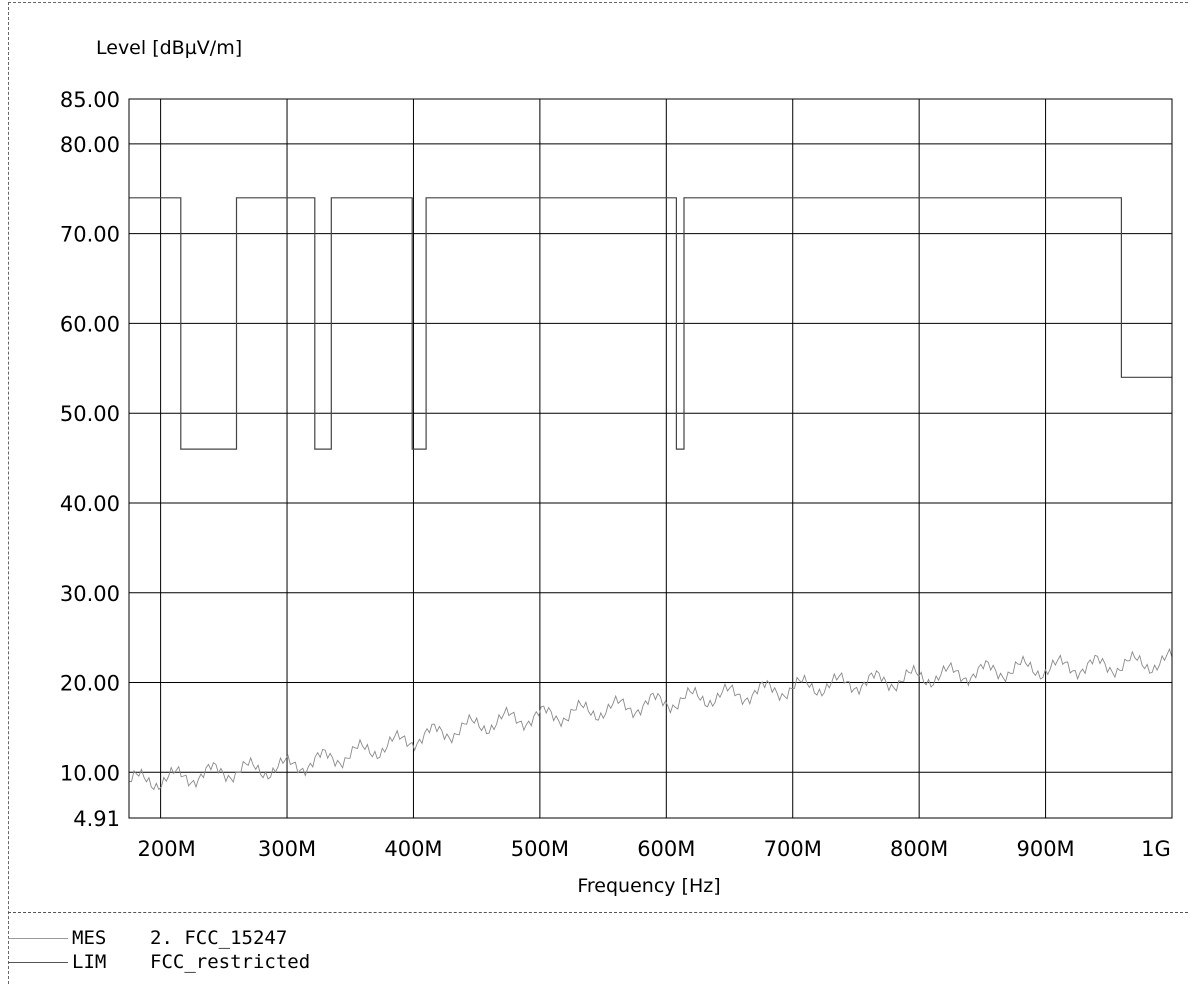 The width and height of the screenshot is (1190, 987). I want to click on y-tick-label: 60.00, so click(90, 324).